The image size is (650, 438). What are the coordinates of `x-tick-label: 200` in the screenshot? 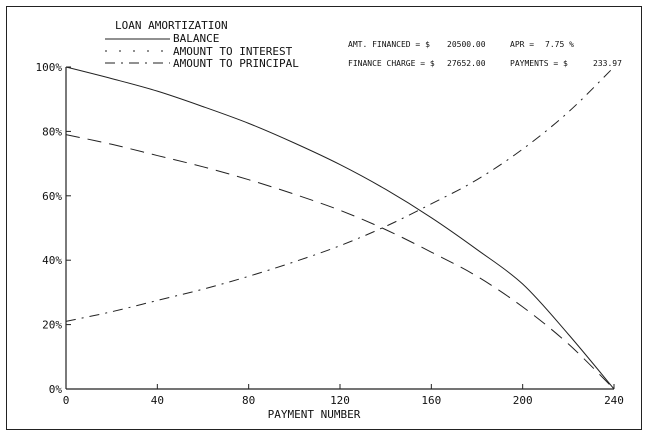 It's located at (523, 400).